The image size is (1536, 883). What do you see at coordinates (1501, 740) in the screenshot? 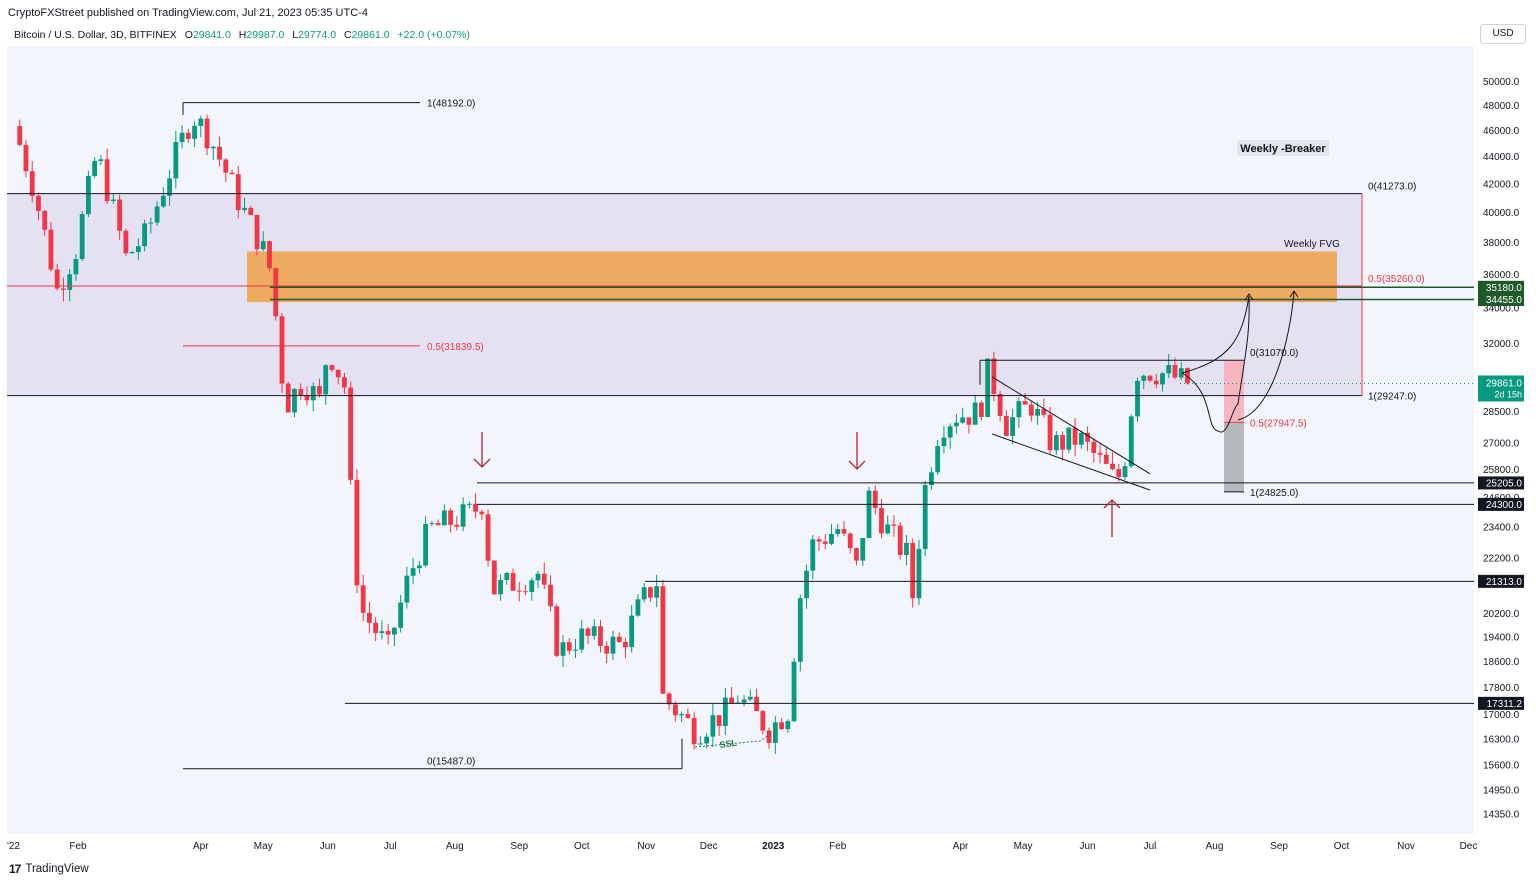
I see `y-tick-label: 16300.0` at bounding box center [1501, 740].